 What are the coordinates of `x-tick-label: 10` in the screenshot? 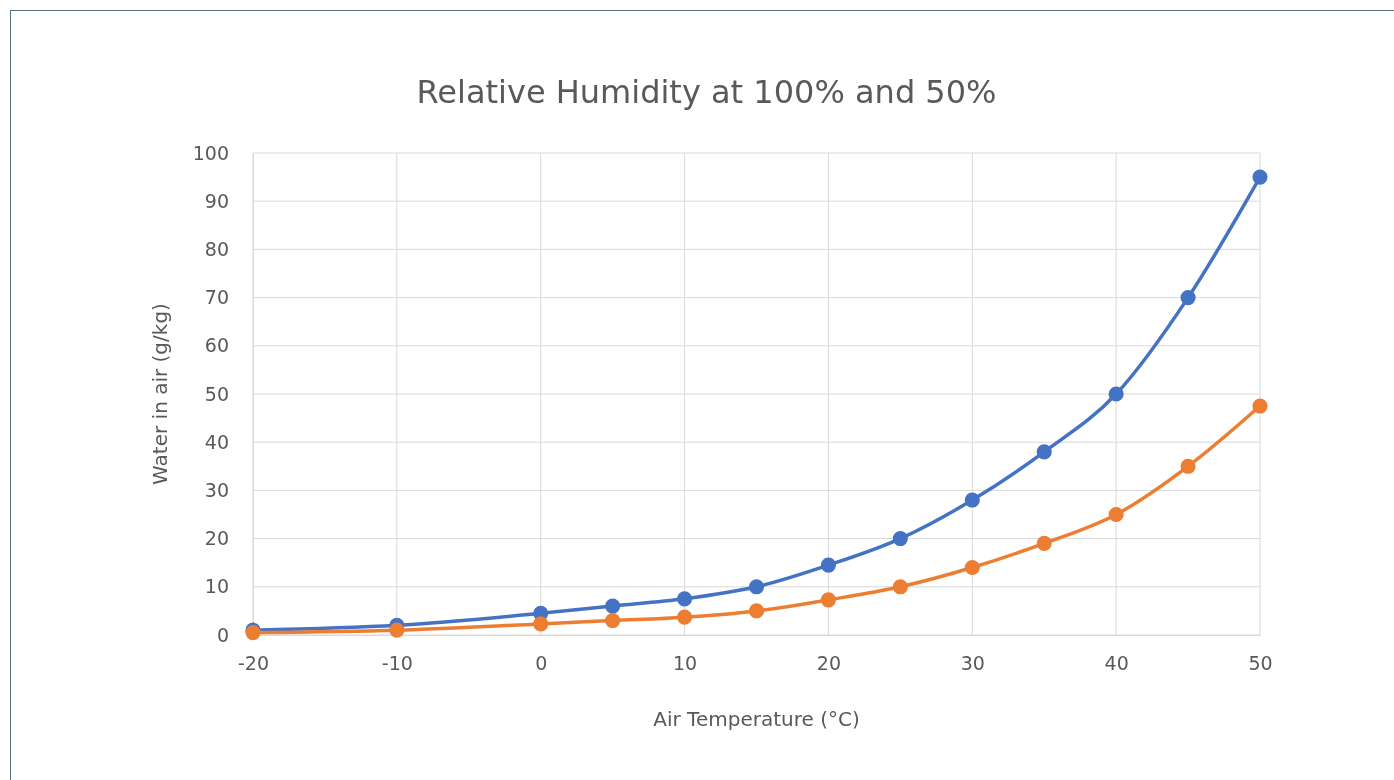 It's located at (685, 663).